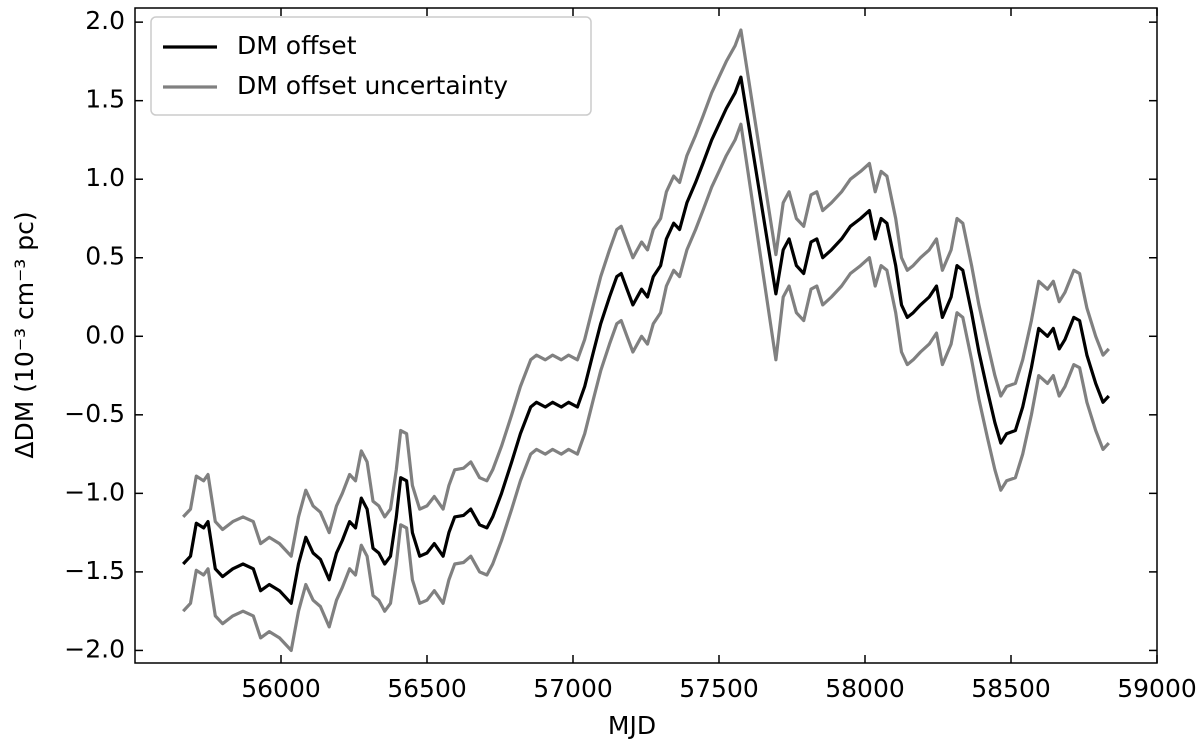 The width and height of the screenshot is (1200, 744). Describe the element at coordinates (573, 688) in the screenshot. I see `x-tick-label: 57000` at that location.